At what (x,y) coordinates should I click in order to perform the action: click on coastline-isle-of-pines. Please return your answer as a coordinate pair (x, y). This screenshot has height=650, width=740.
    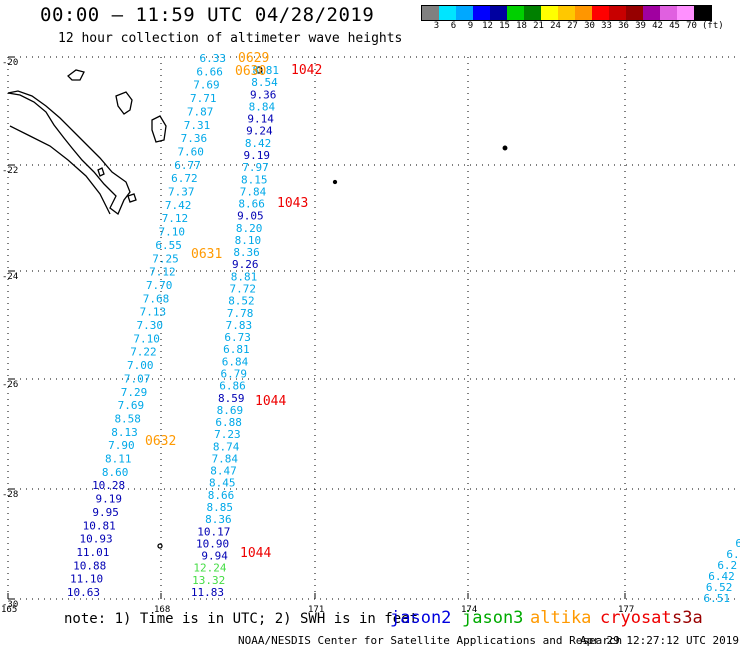
    Looking at the image, I should click on (132, 198).